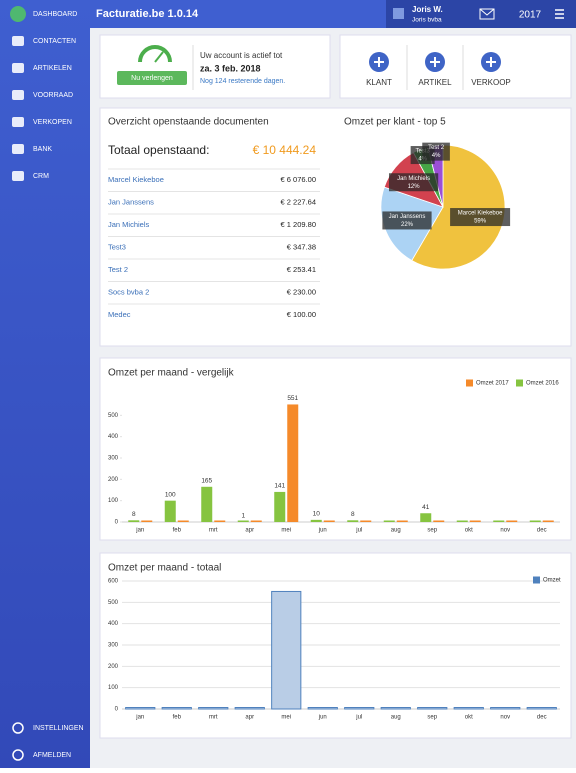 The image size is (576, 773). Describe the element at coordinates (298, 179) in the screenshot. I see `document-amount: € 6 076.00` at that location.